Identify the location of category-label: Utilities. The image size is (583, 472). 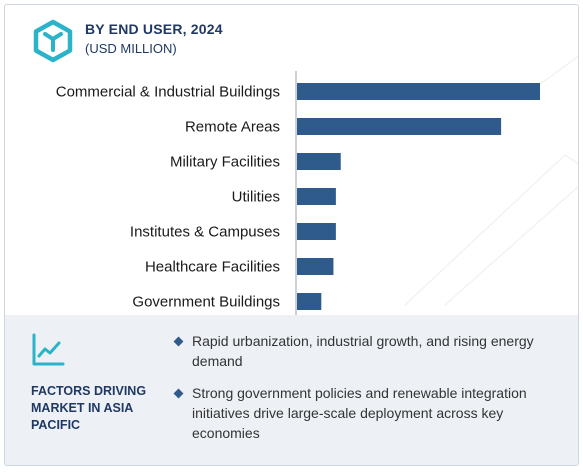
(256, 197).